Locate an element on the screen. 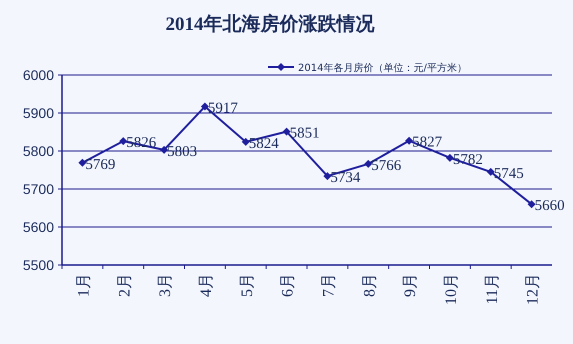  x-tick-label: 11月 is located at coordinates (492, 288).